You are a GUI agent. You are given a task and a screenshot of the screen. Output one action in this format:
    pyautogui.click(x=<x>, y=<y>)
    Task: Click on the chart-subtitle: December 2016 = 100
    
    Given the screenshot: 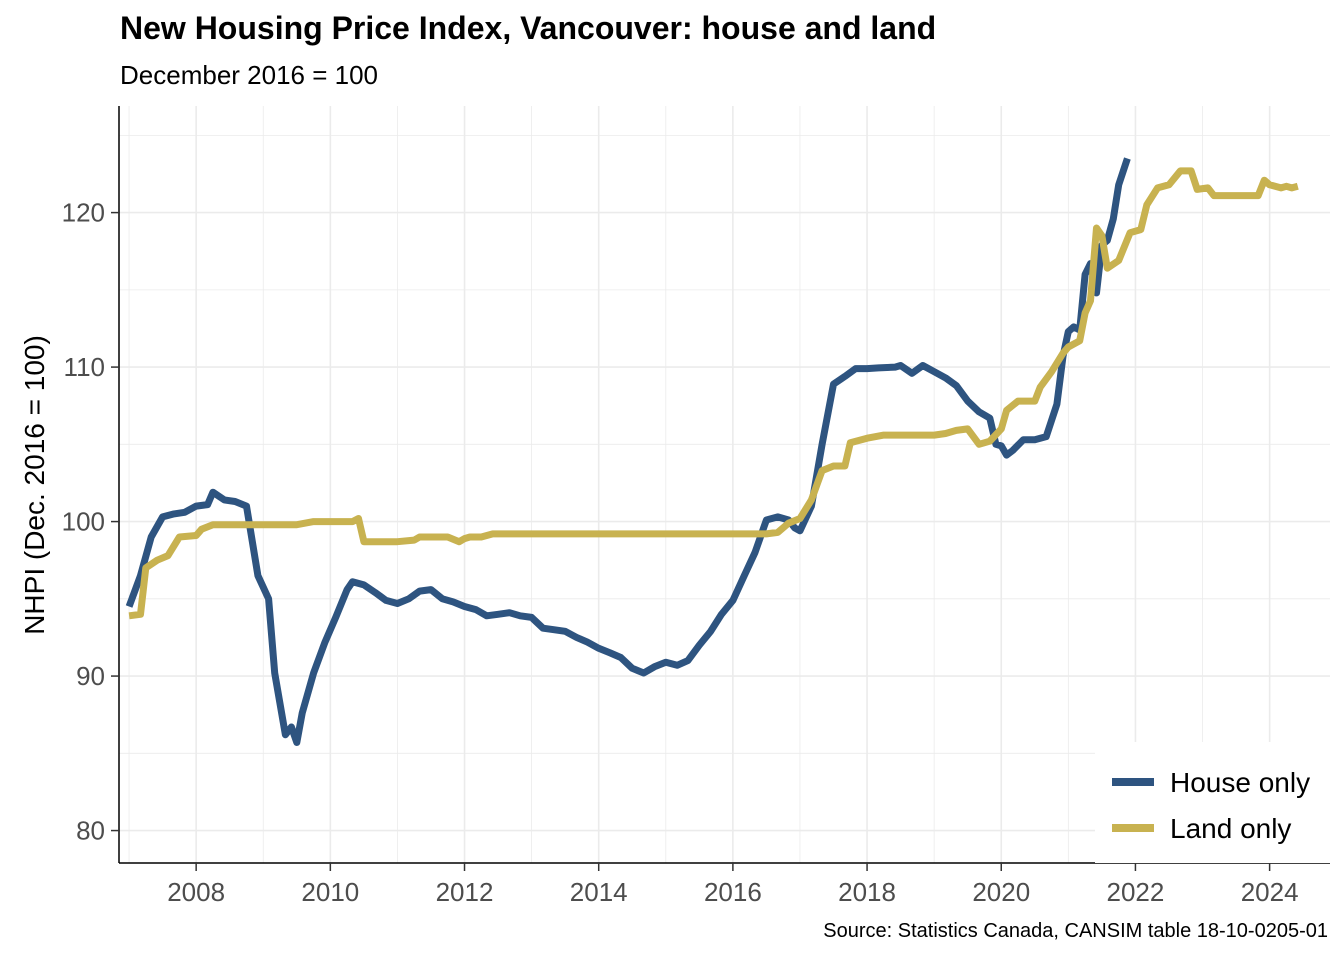 What is the action you would take?
    pyautogui.click(x=249, y=75)
    